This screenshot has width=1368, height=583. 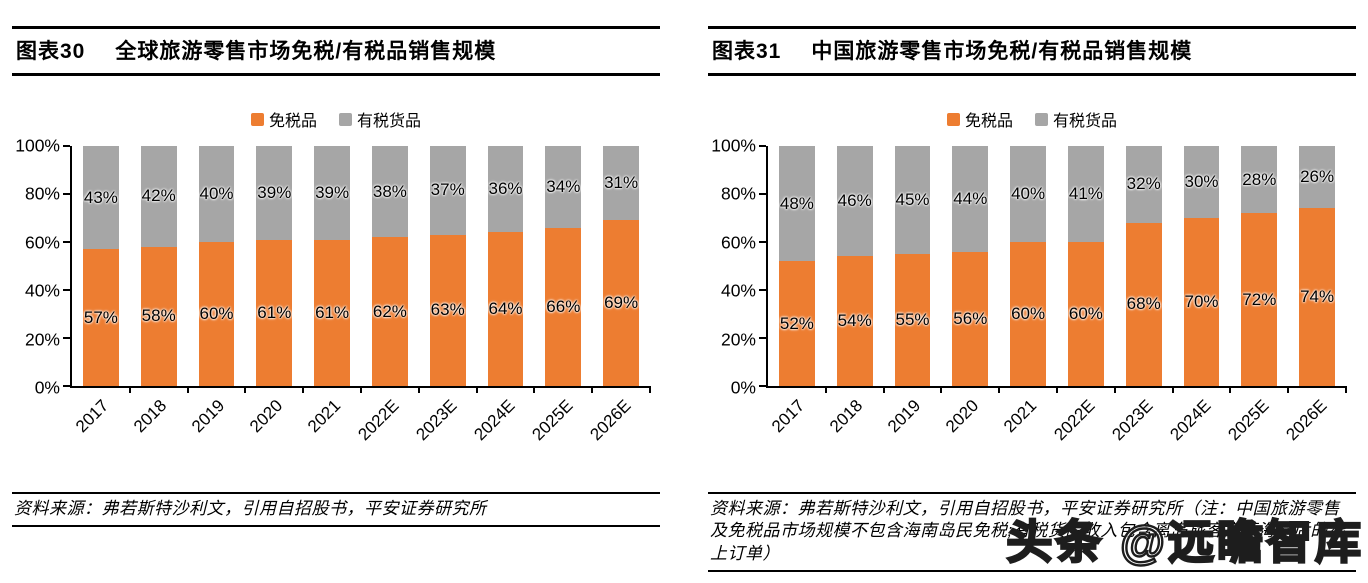 I want to click on data-label-duty-free: 66%, so click(x=563, y=306).